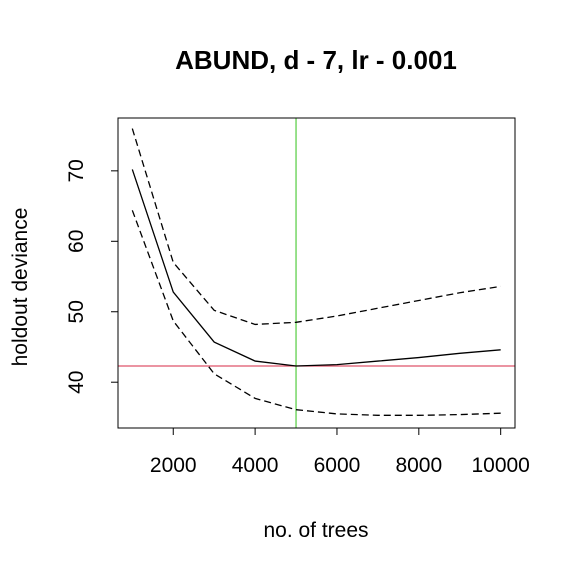 The image size is (576, 576). I want to click on y-tick-label: 40, so click(76, 382).